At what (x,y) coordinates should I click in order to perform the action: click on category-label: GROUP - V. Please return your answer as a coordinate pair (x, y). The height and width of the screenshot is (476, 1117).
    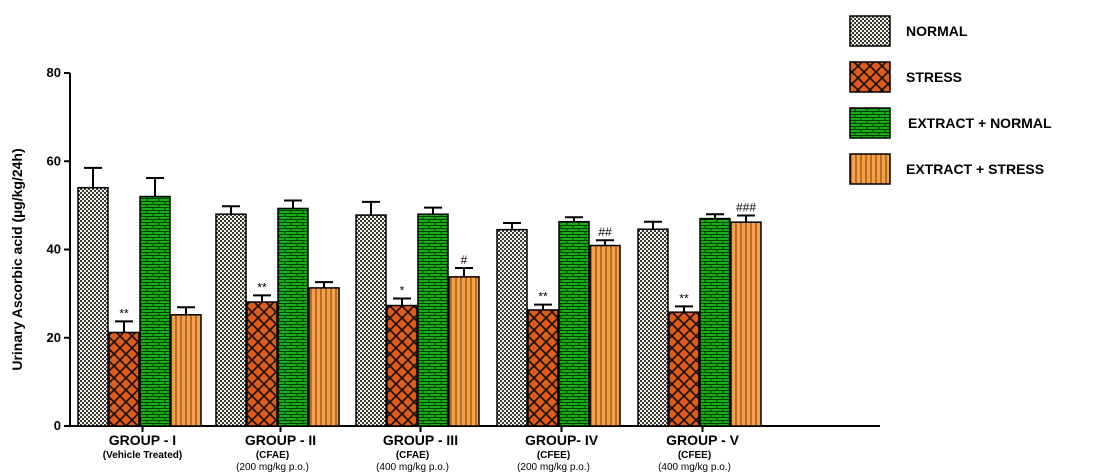
    Looking at the image, I should click on (703, 440).